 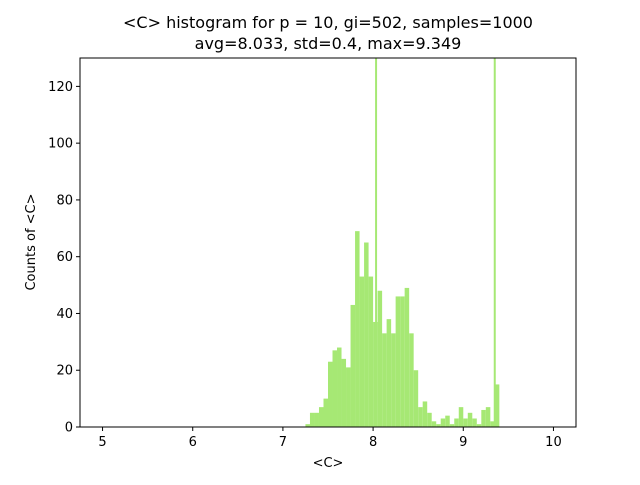 I want to click on y-tick-label: 40, so click(x=64, y=314).